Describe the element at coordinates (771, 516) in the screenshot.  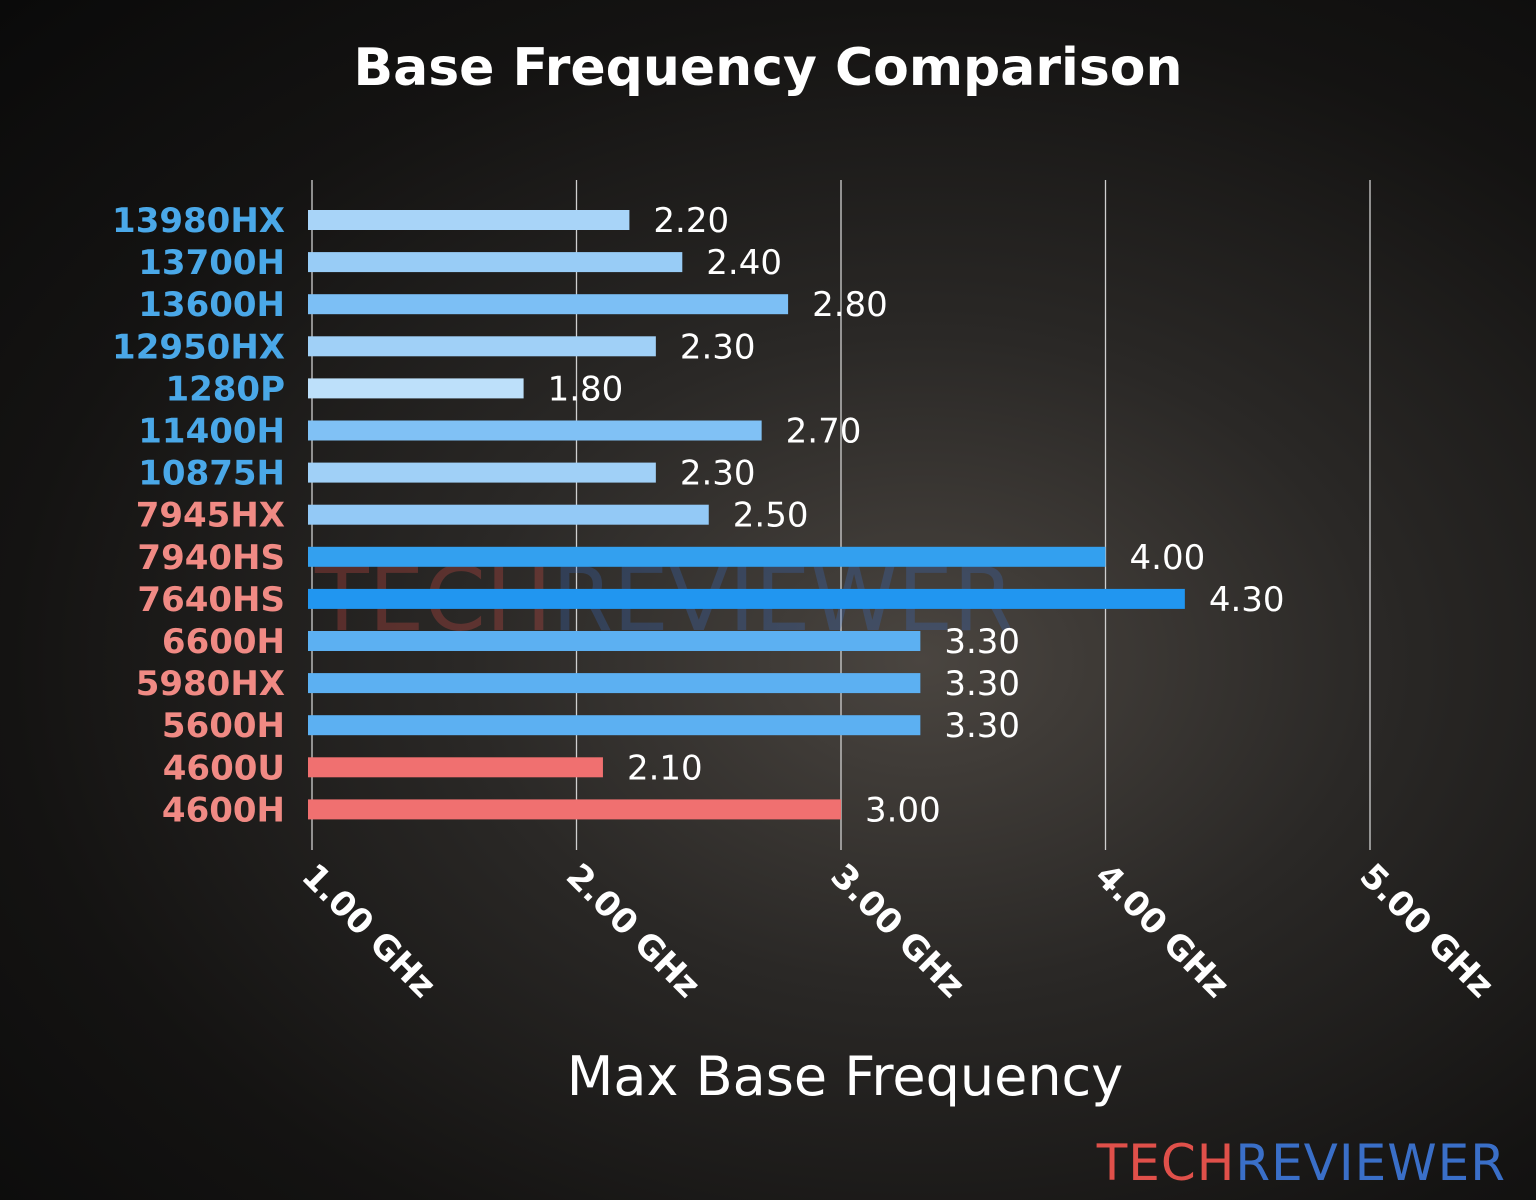
I see `value-label: 2.50` at that location.